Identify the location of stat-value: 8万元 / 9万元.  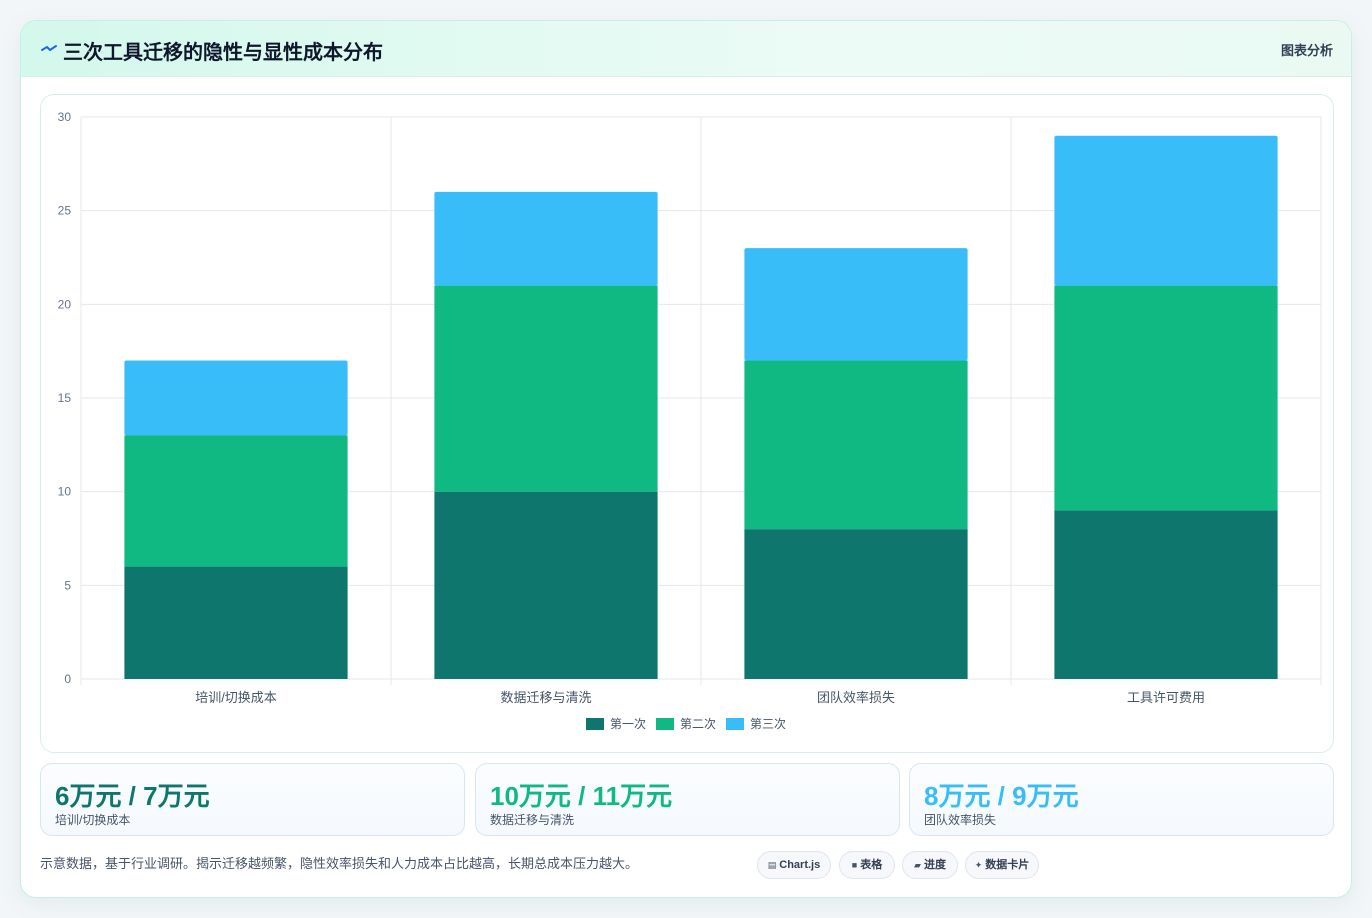
(1001, 796).